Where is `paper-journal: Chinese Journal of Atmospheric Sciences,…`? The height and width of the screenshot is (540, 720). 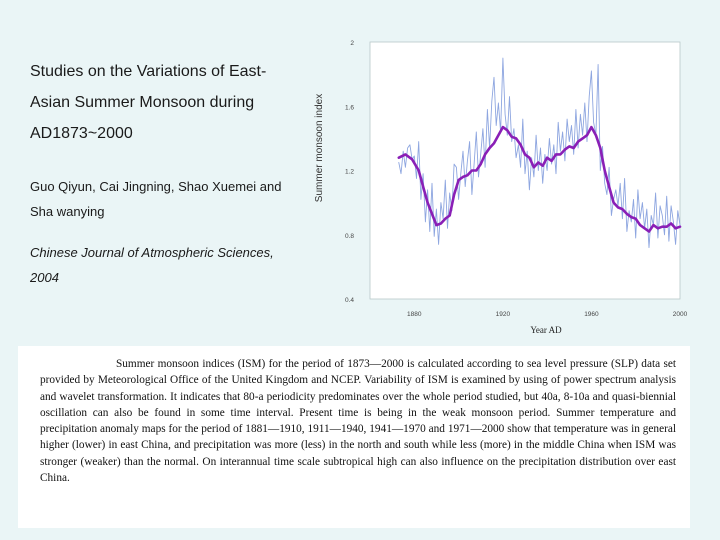
paper-journal: Chinese Journal of Atmospheric Sciences,… is located at coordinates (152, 265).